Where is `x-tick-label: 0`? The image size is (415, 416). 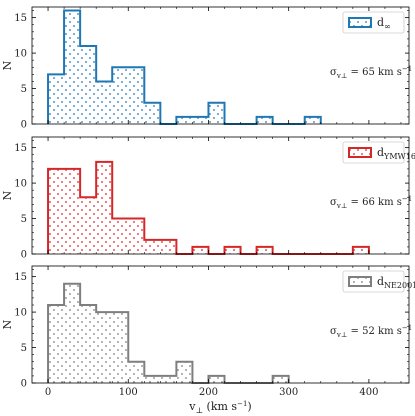 x-tick-label: 0 is located at coordinates (48, 392).